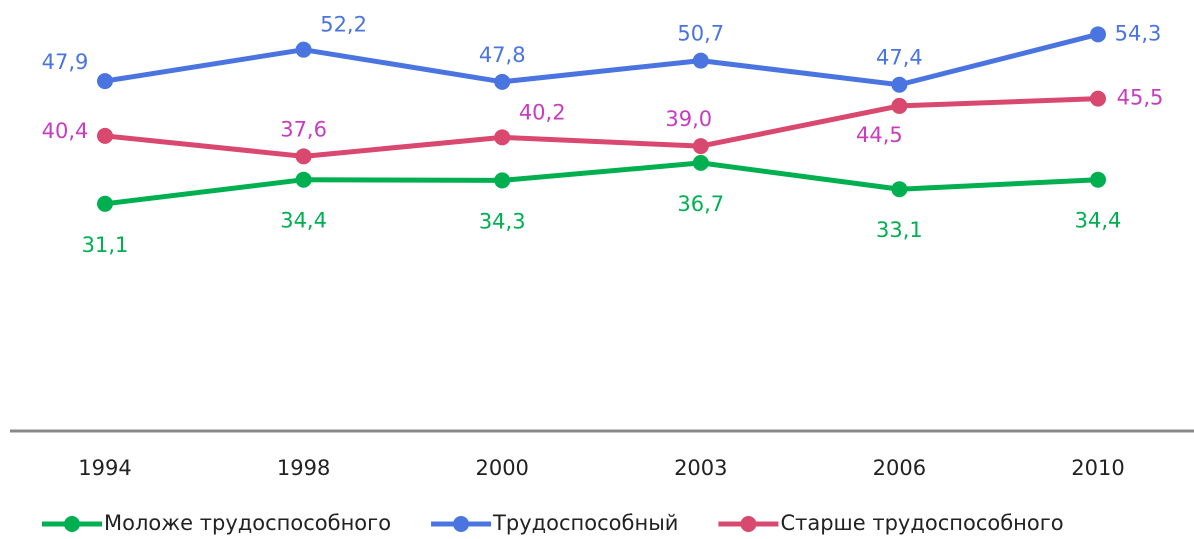 The height and width of the screenshot is (539, 1194). Describe the element at coordinates (104, 468) in the screenshot. I see `x-tick-label: 1994` at that location.